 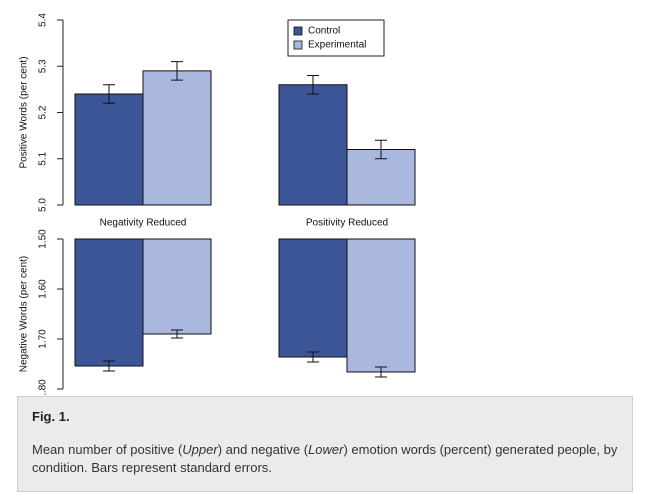 What do you see at coordinates (43, 158) in the screenshot?
I see `y-tick-label: 5.1` at bounding box center [43, 158].